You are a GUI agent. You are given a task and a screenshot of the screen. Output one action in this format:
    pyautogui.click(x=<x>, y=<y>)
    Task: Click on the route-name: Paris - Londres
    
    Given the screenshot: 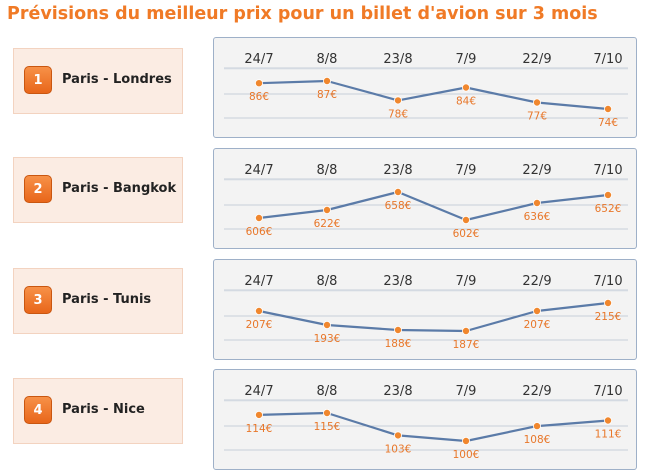 What is the action you would take?
    pyautogui.click(x=117, y=79)
    